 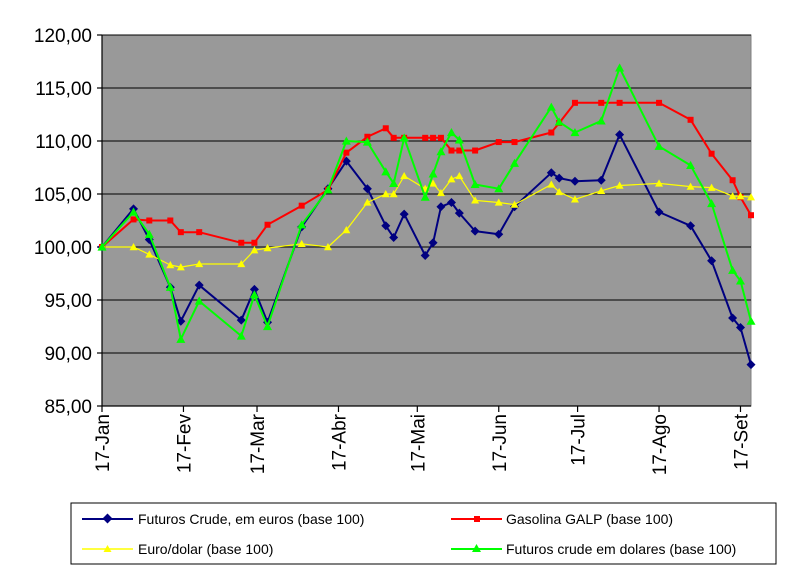 I want to click on x-tick-label-6: 17-Jul, so click(x=579, y=440).